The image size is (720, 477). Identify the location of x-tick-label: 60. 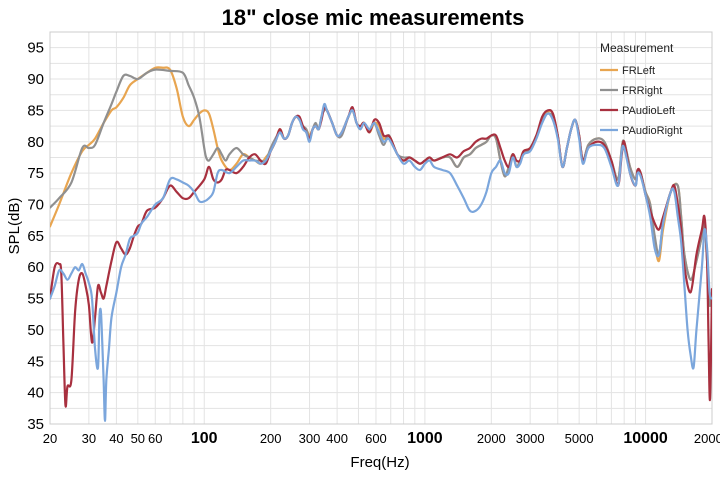
(155, 438).